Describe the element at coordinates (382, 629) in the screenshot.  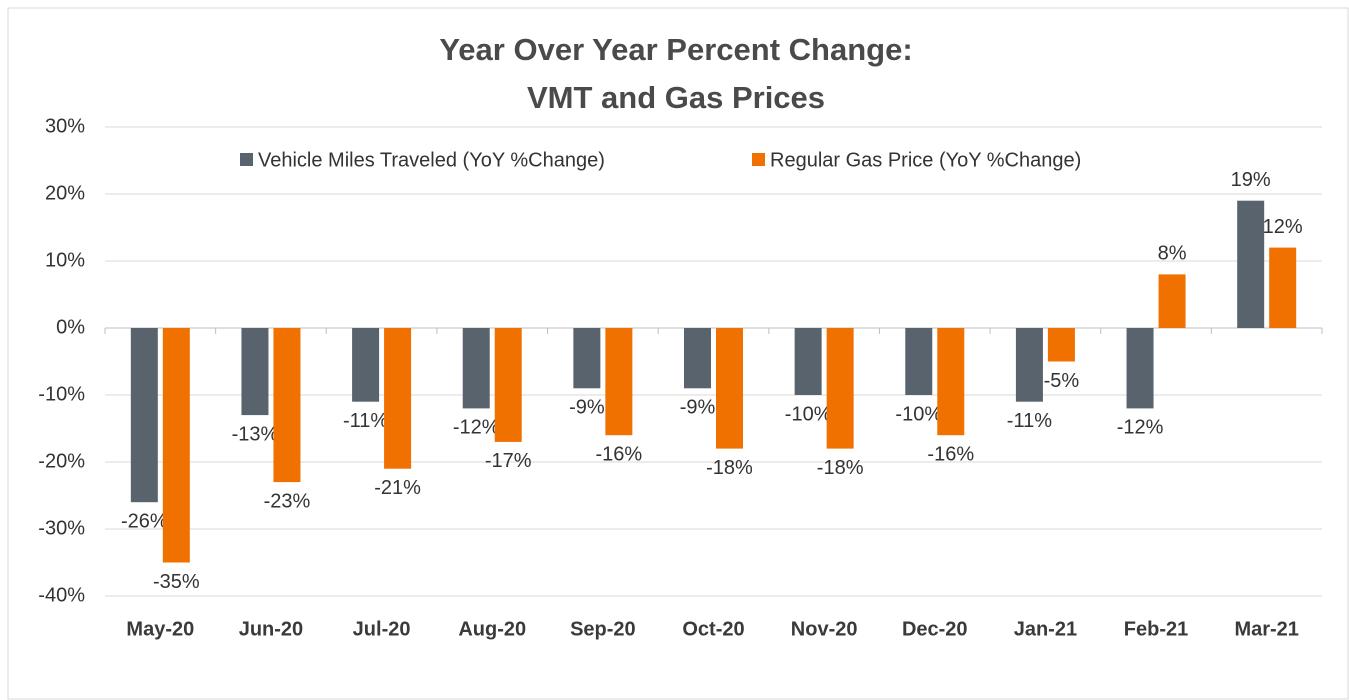
I see `x-tick-label: Jul-20` at that location.